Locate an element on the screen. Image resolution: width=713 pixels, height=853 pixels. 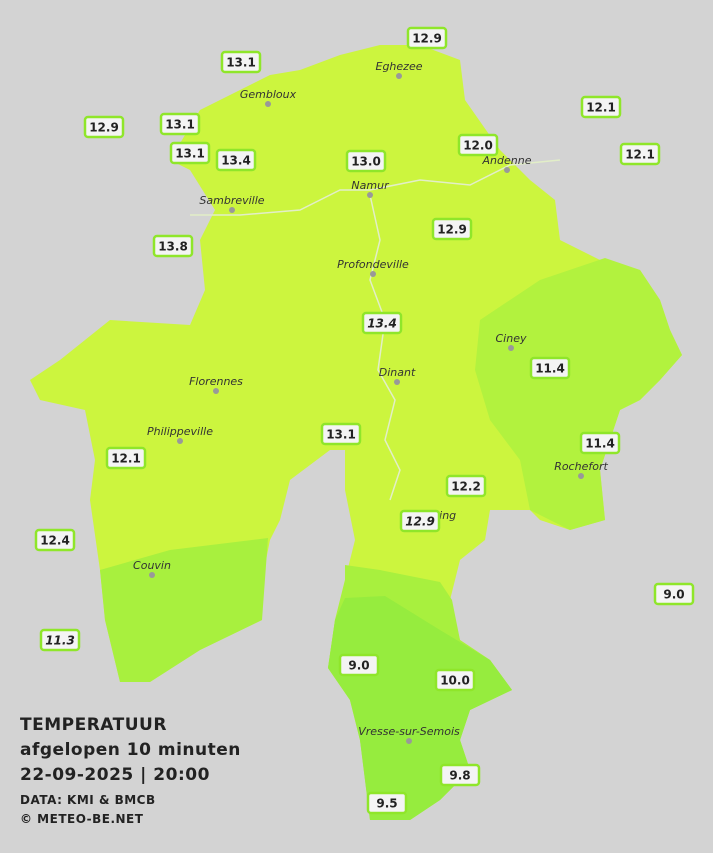
station-temperature: 12.2 is located at coordinates (466, 487).